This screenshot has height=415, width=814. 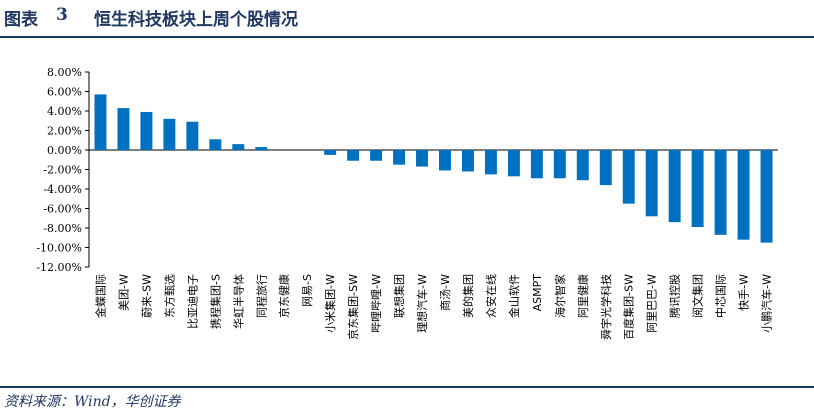 What do you see at coordinates (169, 296) in the screenshot?
I see `category-label: 东方甄选` at bounding box center [169, 296].